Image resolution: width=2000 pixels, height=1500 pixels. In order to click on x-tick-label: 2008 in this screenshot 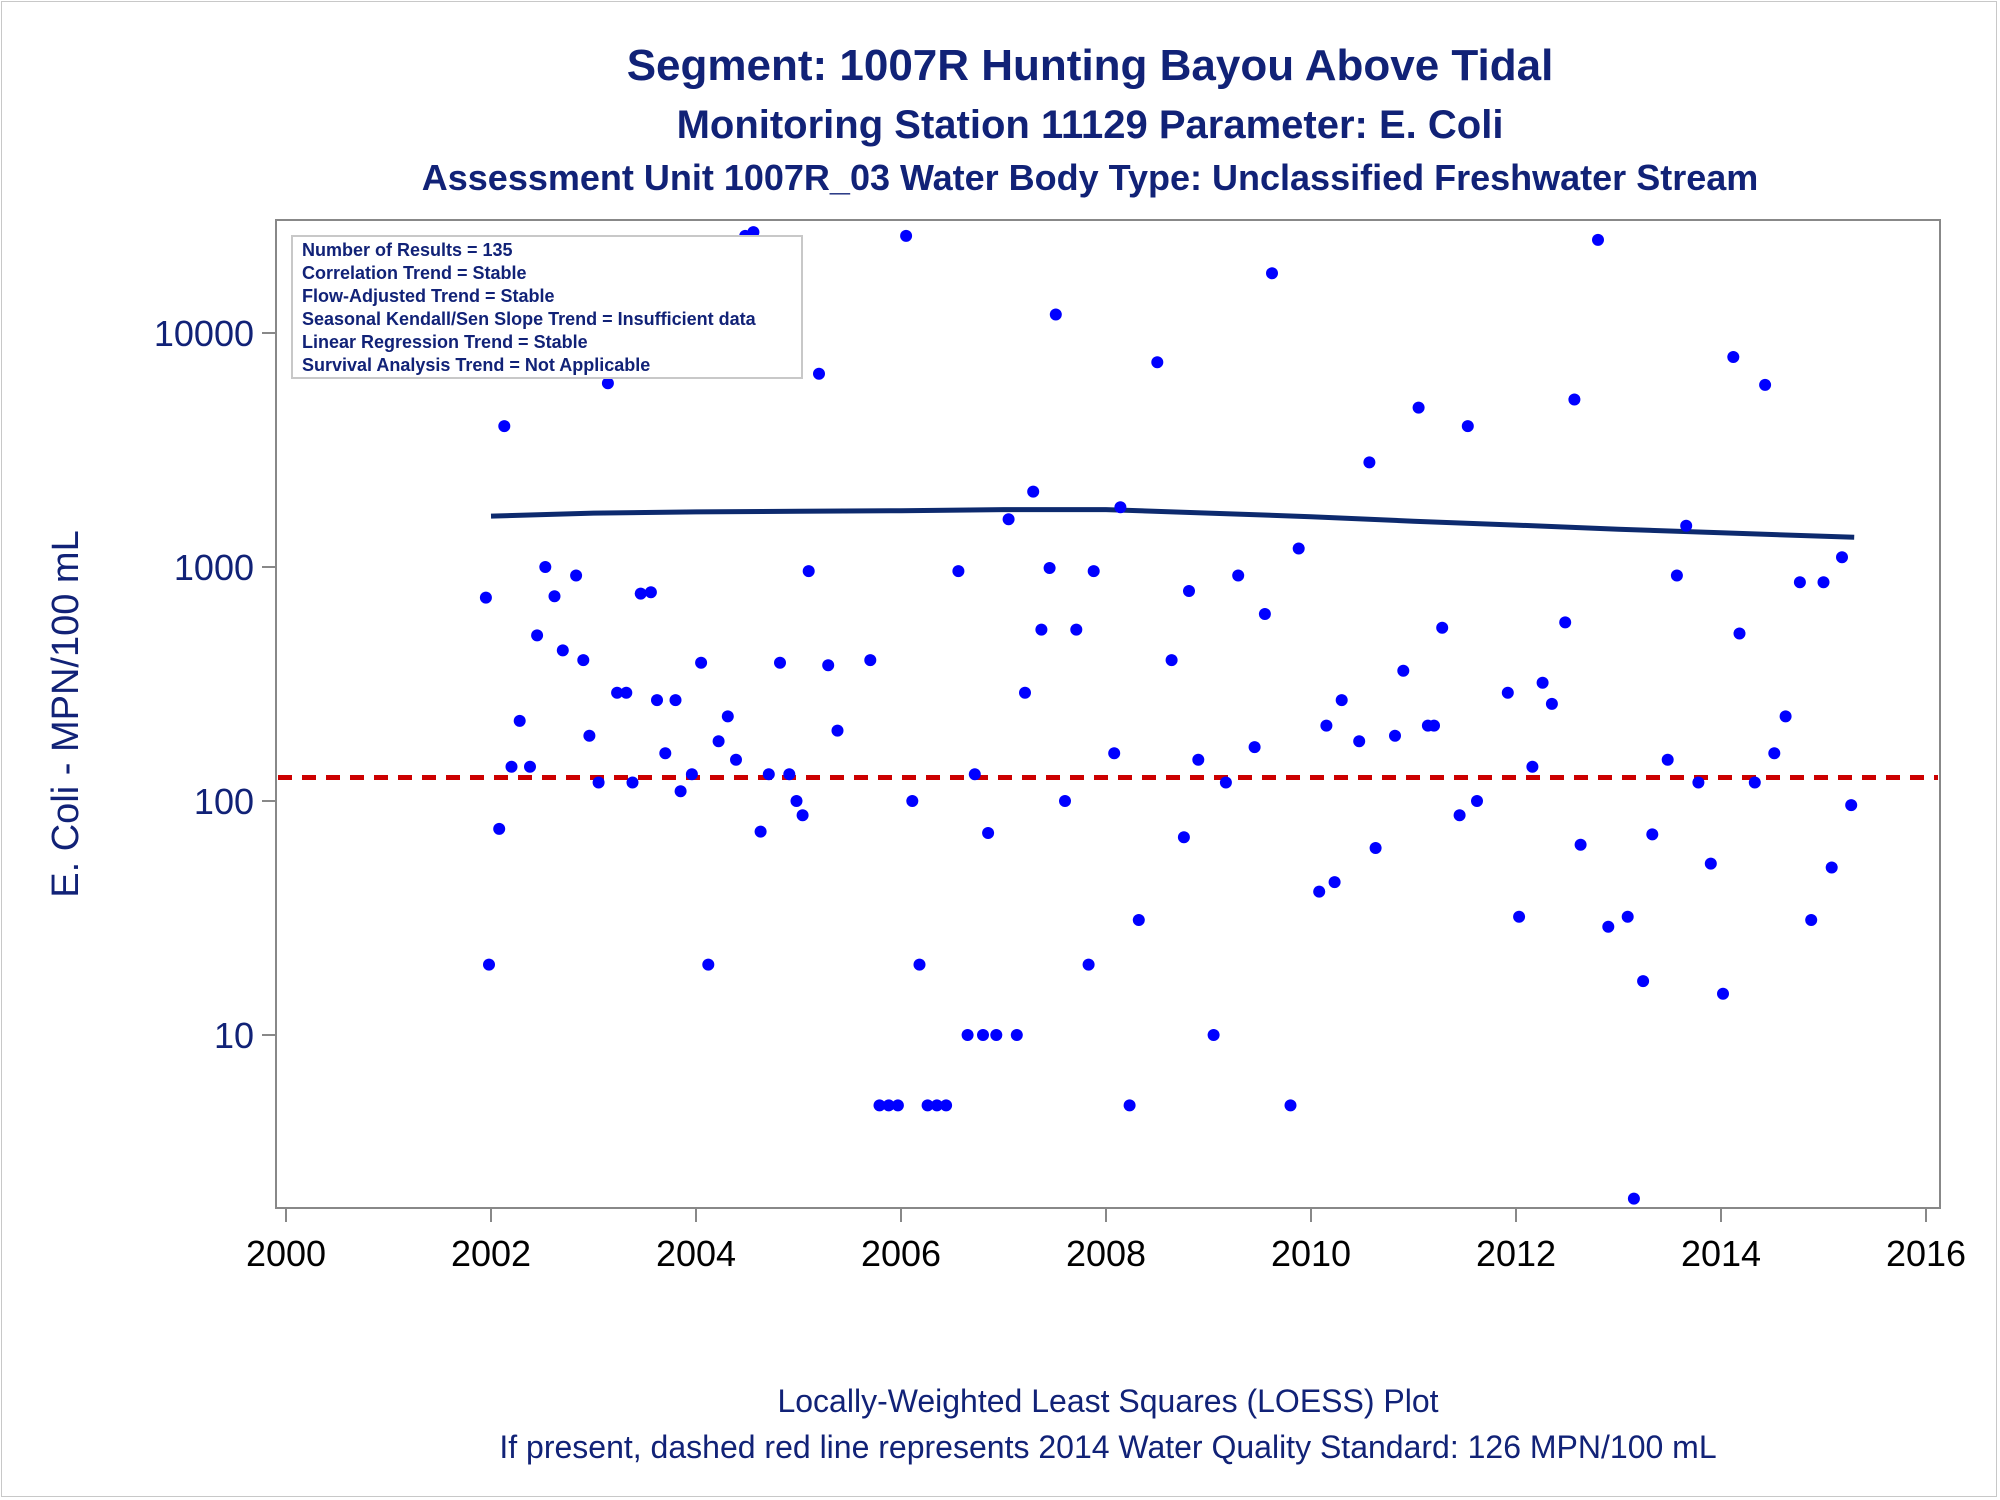, I will do `click(1106, 1253)`.